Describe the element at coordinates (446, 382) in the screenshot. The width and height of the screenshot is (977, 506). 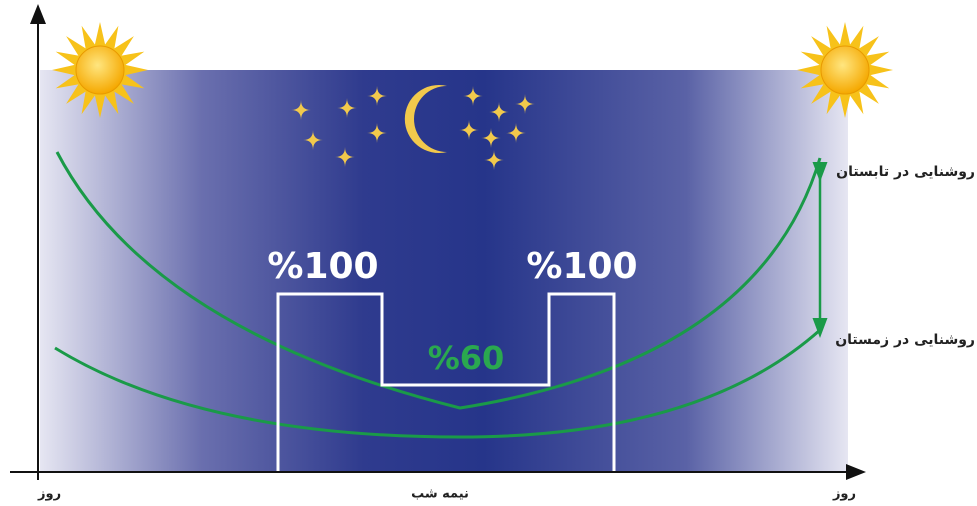
I see `dimming-profile` at that location.